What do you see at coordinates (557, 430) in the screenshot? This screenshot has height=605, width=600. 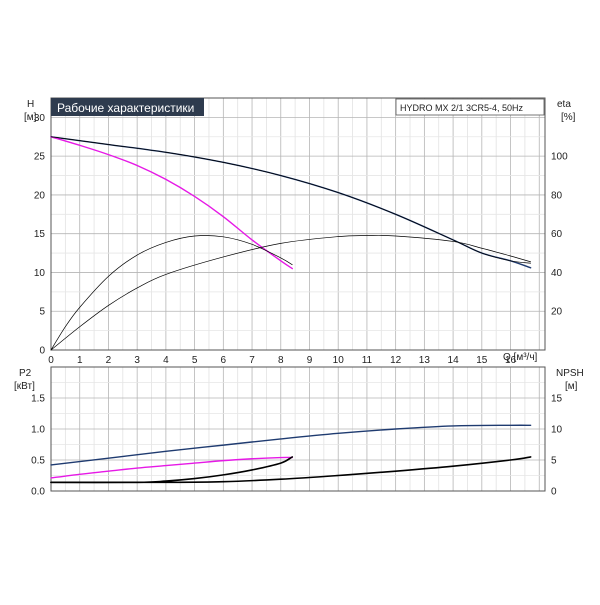 I see `y-right-tick-label: 10` at bounding box center [557, 430].